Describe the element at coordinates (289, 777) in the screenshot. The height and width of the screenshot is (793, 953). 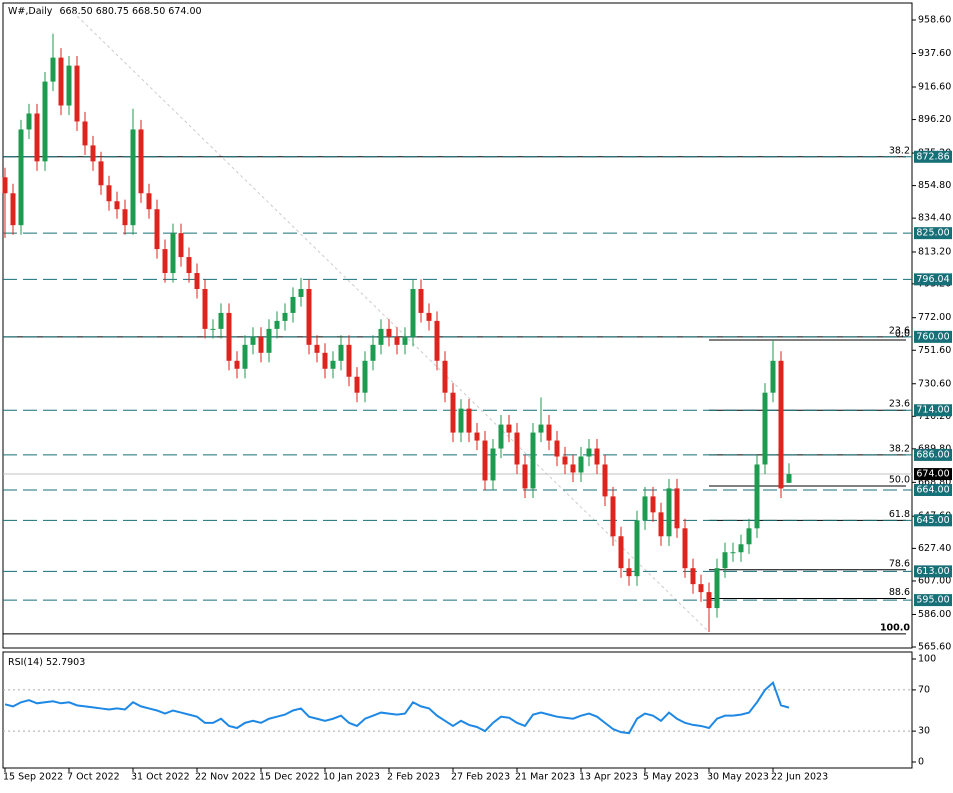
I see `x-tick-label: 15 Dec 2022` at that location.